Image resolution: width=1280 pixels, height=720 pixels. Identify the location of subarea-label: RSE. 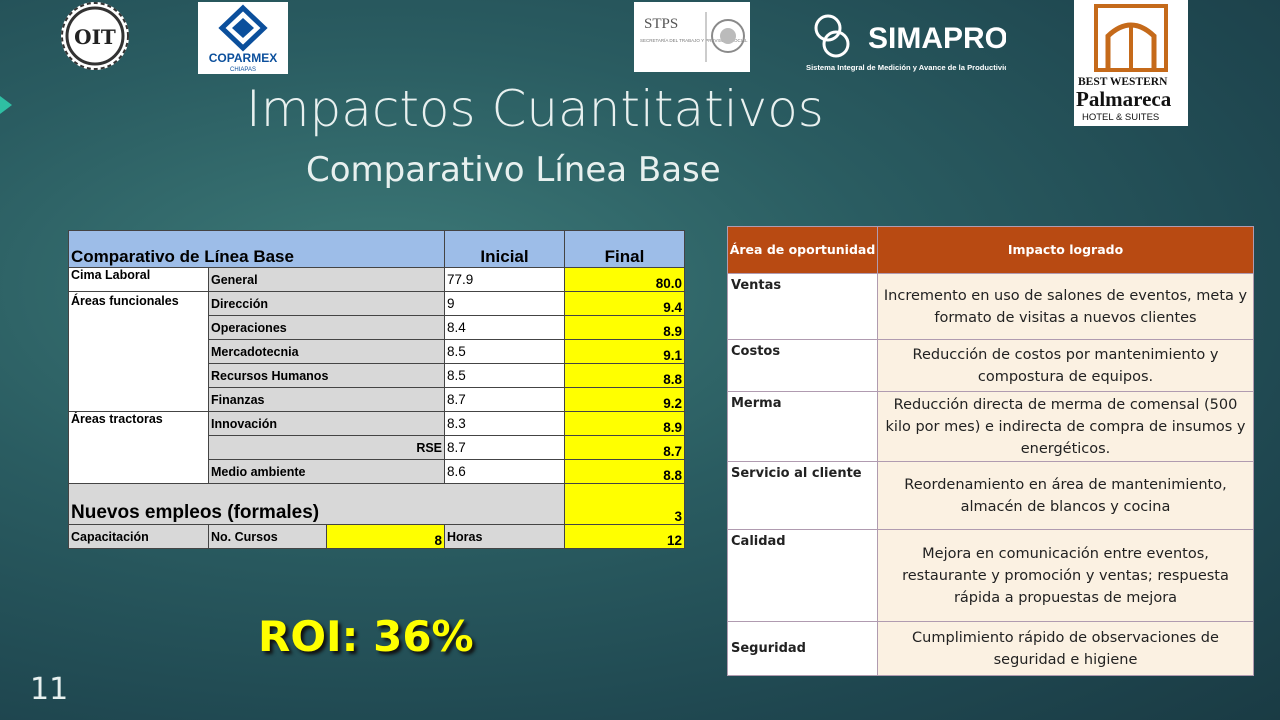
(326, 447).